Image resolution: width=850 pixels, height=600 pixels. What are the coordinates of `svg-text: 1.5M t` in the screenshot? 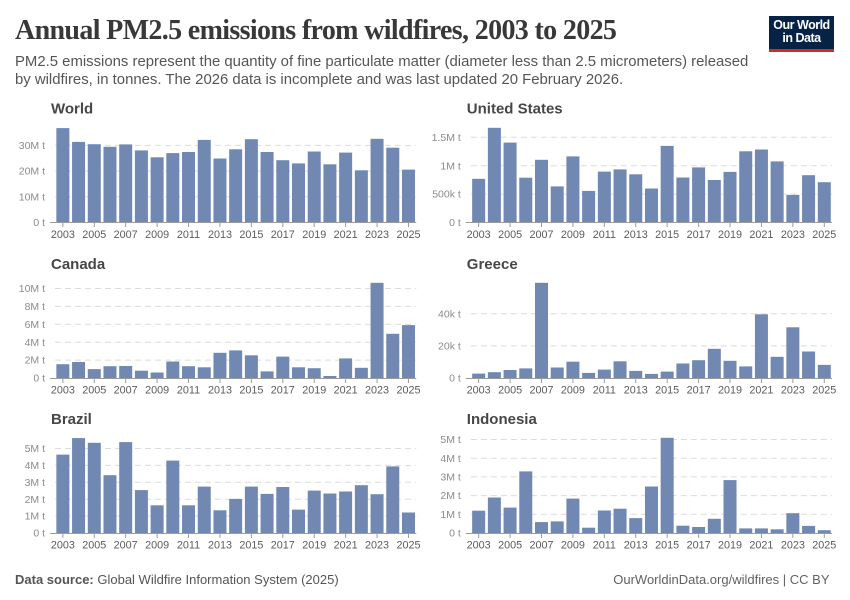 It's located at (446, 138).